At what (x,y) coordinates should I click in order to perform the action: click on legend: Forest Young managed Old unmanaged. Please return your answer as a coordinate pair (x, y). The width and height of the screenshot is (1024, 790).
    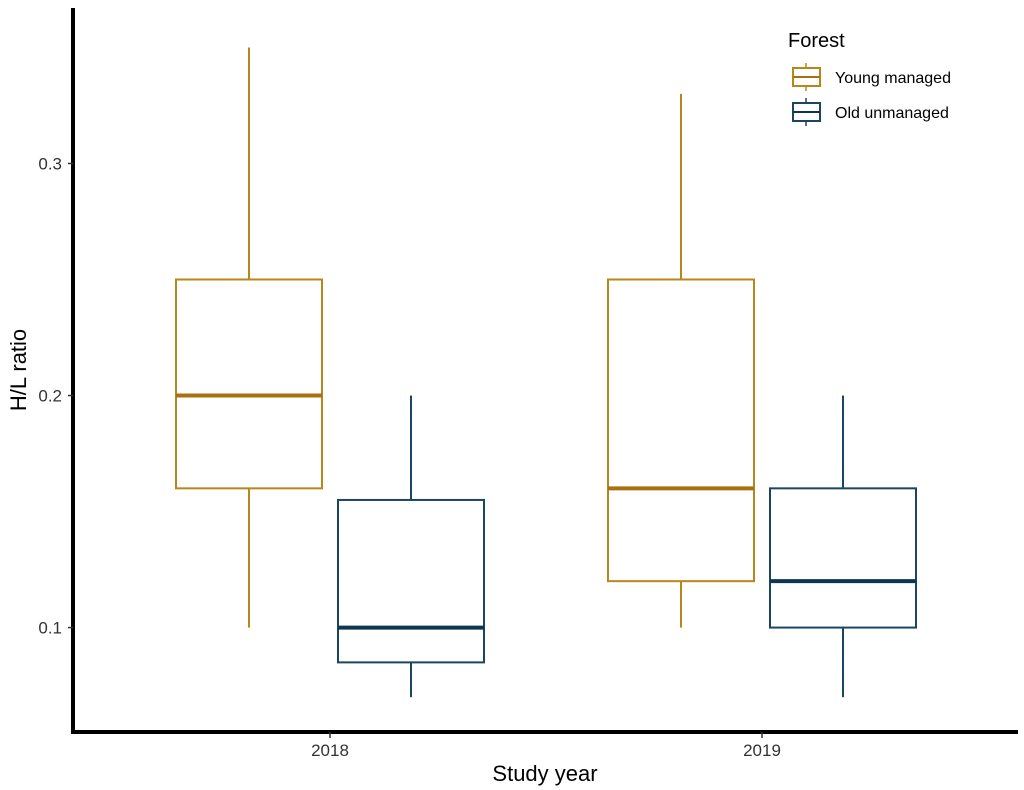
    Looking at the image, I should click on (869, 78).